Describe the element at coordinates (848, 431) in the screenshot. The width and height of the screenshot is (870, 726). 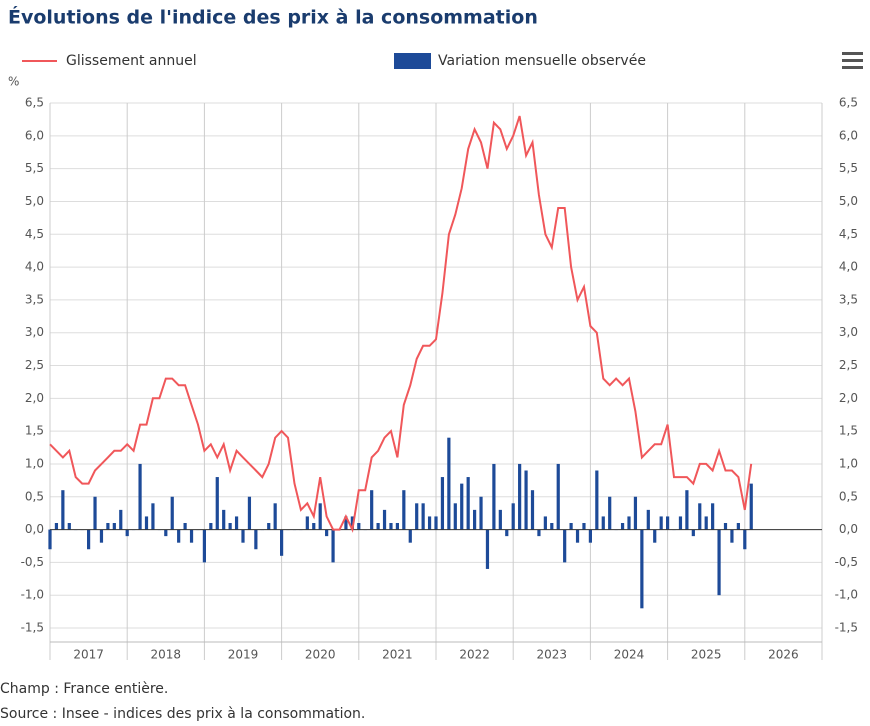
I see `y2-tick-label: 1,5` at that location.